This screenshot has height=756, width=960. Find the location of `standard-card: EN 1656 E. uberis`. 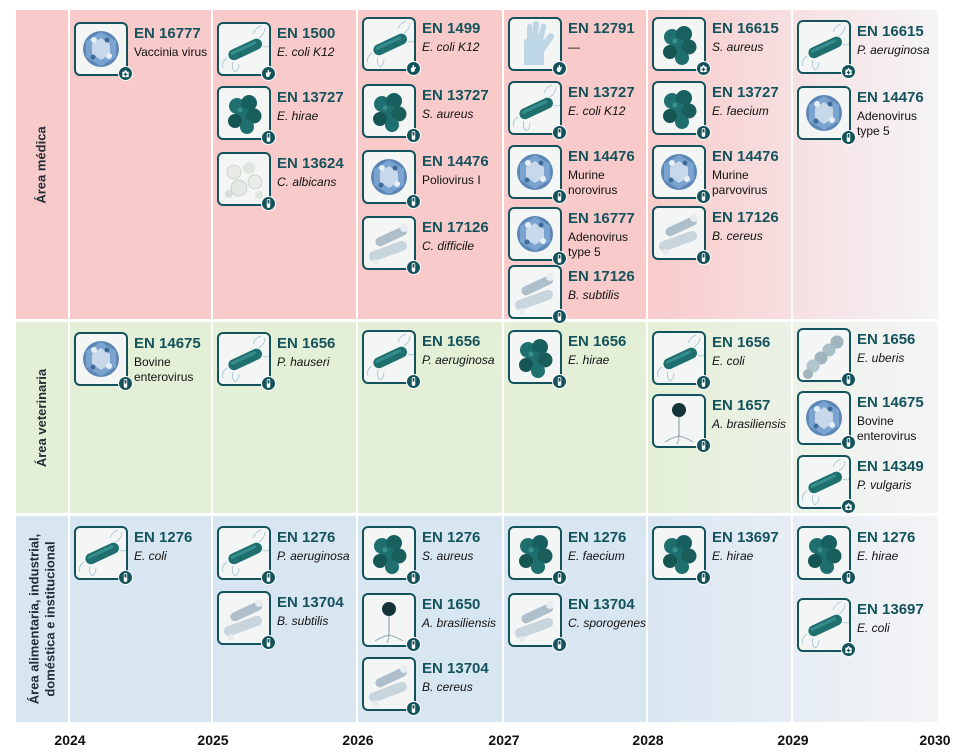

standard-card: EN 1656 E. uberis is located at coordinates (878, 357).